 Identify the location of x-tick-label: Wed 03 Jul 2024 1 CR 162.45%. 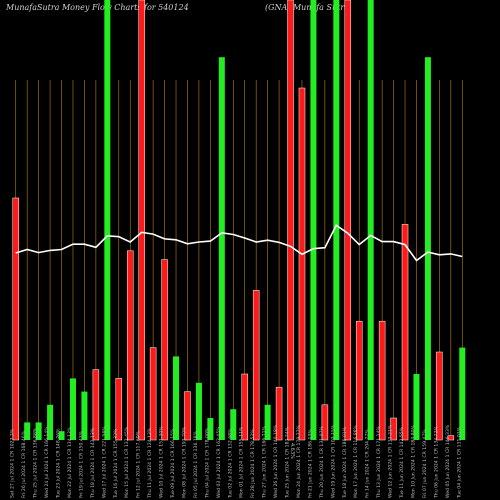
(219, 462).